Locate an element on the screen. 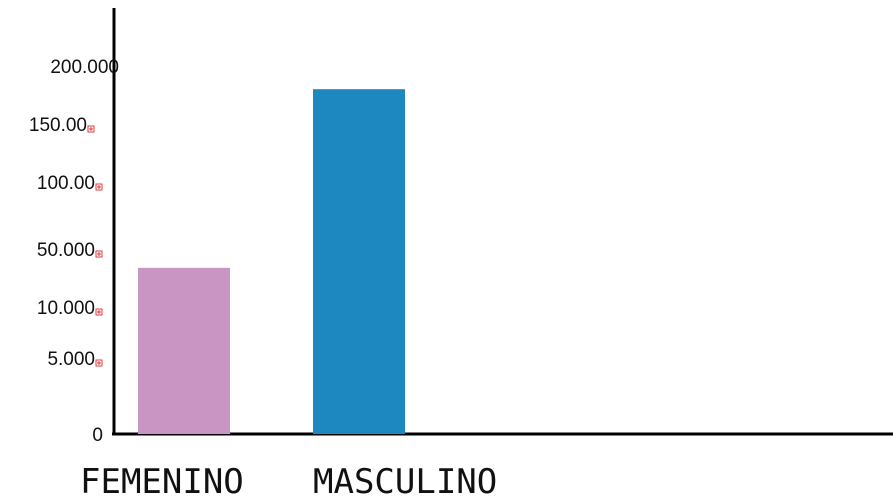 The width and height of the screenshot is (893, 504). bar-femenino is located at coordinates (184, 350).